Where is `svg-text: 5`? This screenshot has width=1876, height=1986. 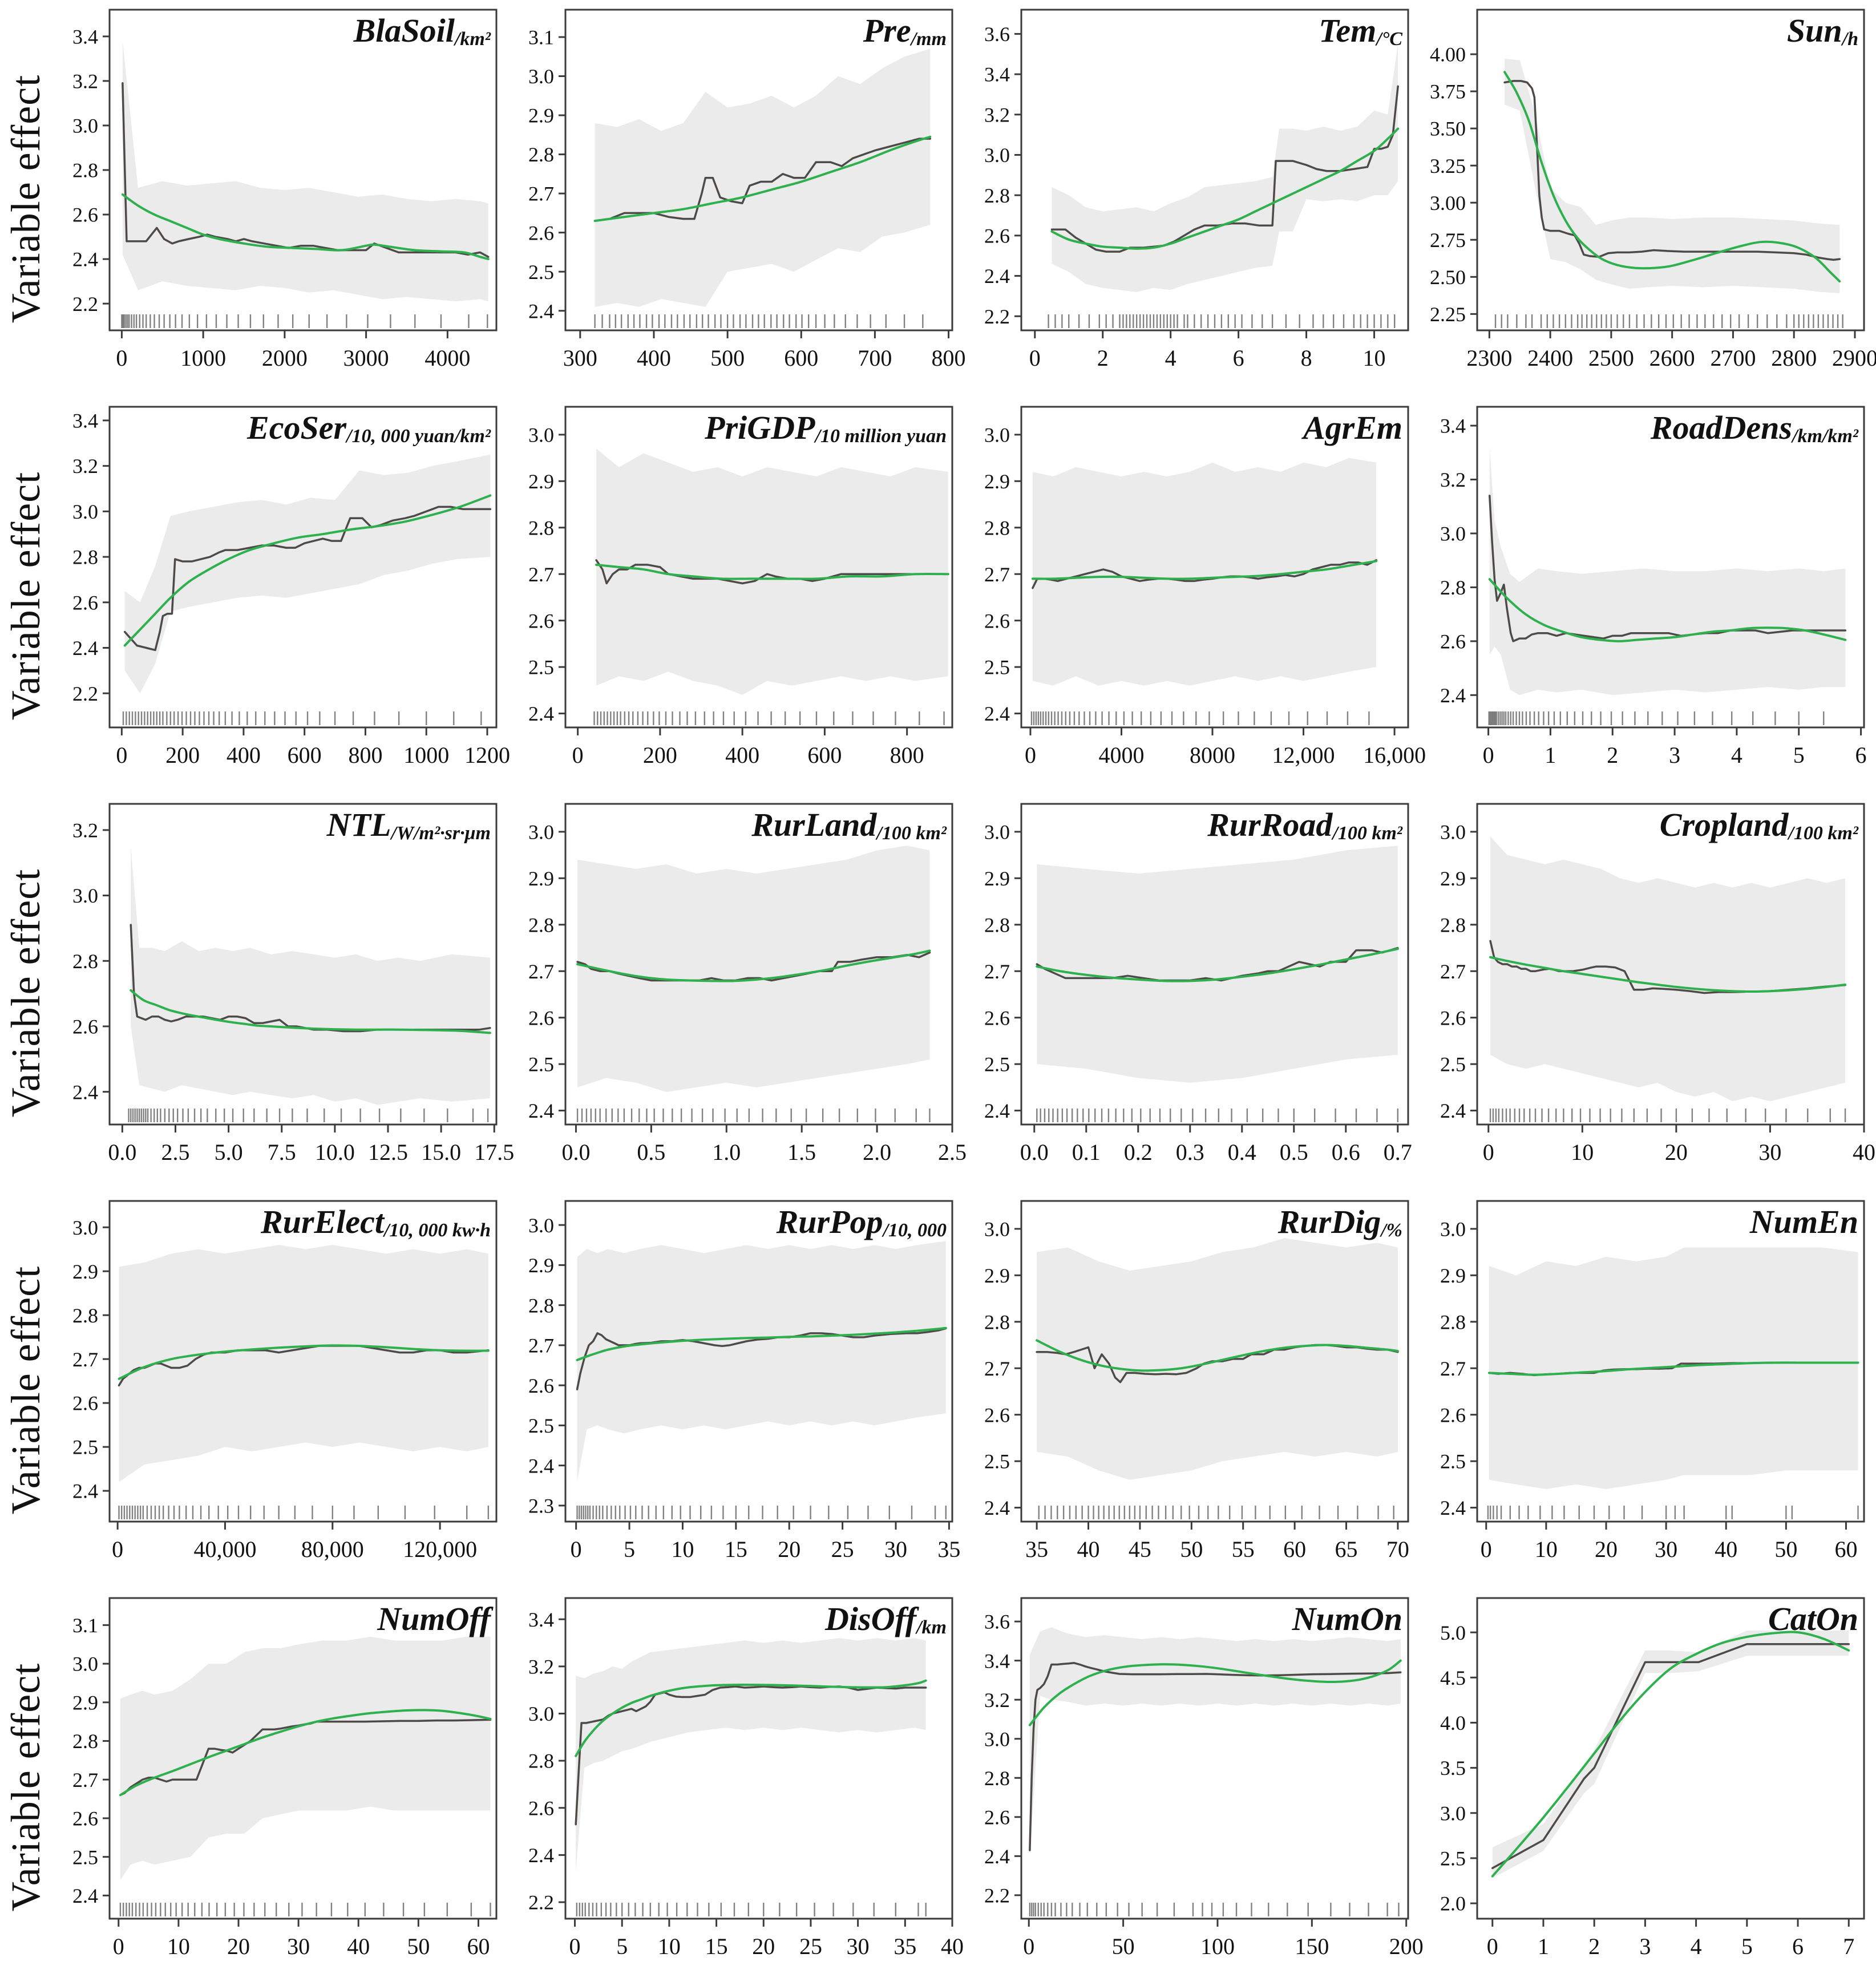
svg-text: 5 is located at coordinates (1799, 755).